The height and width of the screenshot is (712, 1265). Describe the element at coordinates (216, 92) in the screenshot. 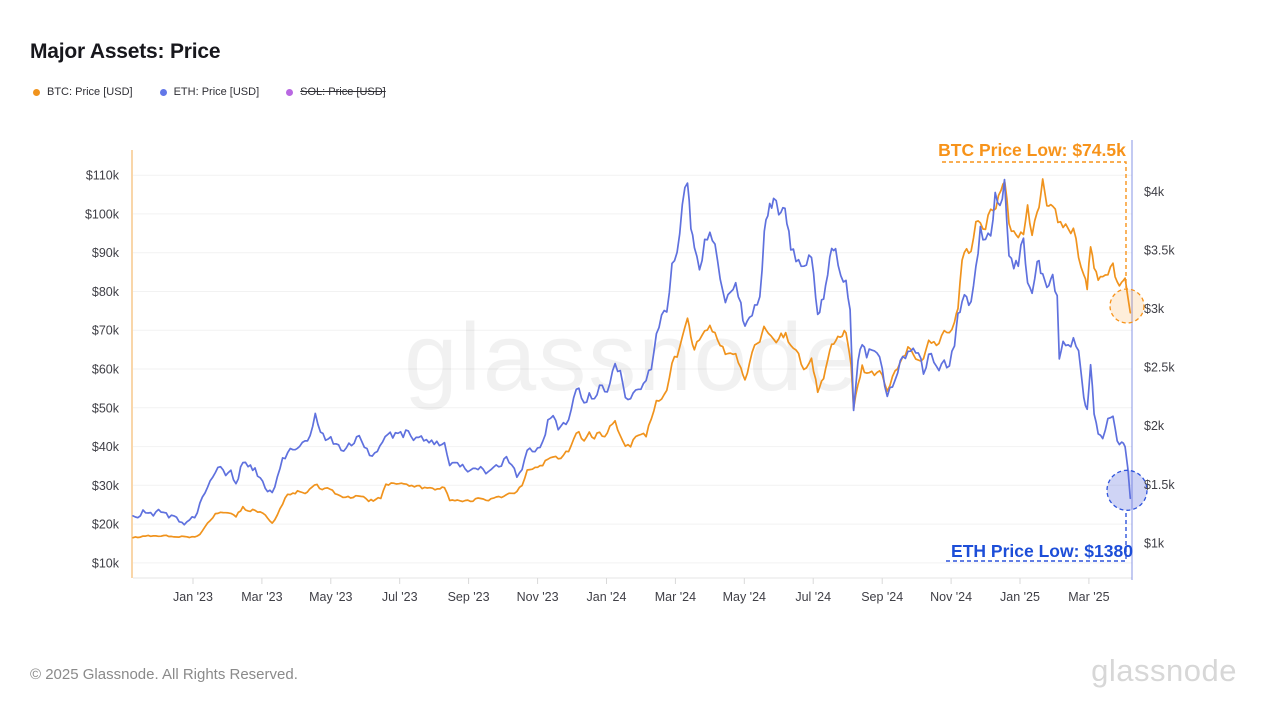

I see `legend-item-eth-label: ETH: Price [USD]` at that location.